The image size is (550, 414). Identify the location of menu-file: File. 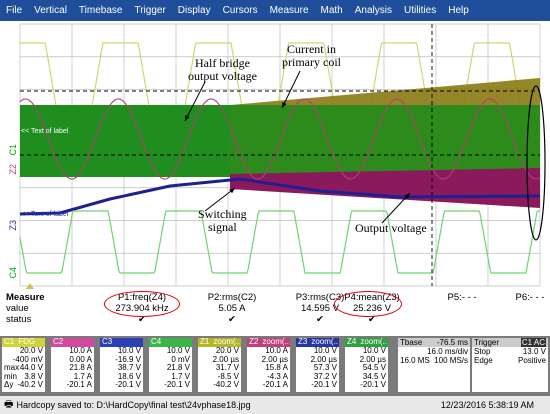
(14, 10).